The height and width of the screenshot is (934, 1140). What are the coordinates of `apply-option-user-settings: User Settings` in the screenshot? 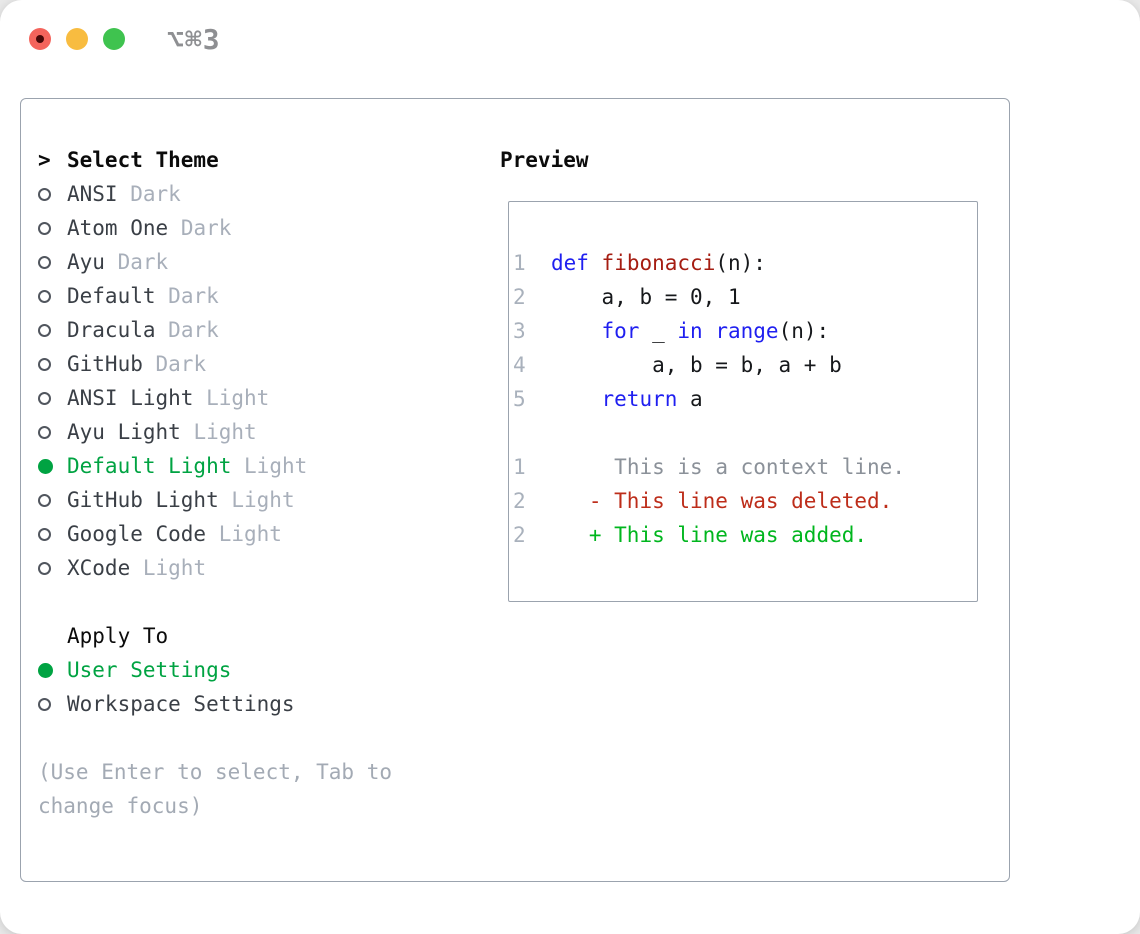 It's located at (263, 670).